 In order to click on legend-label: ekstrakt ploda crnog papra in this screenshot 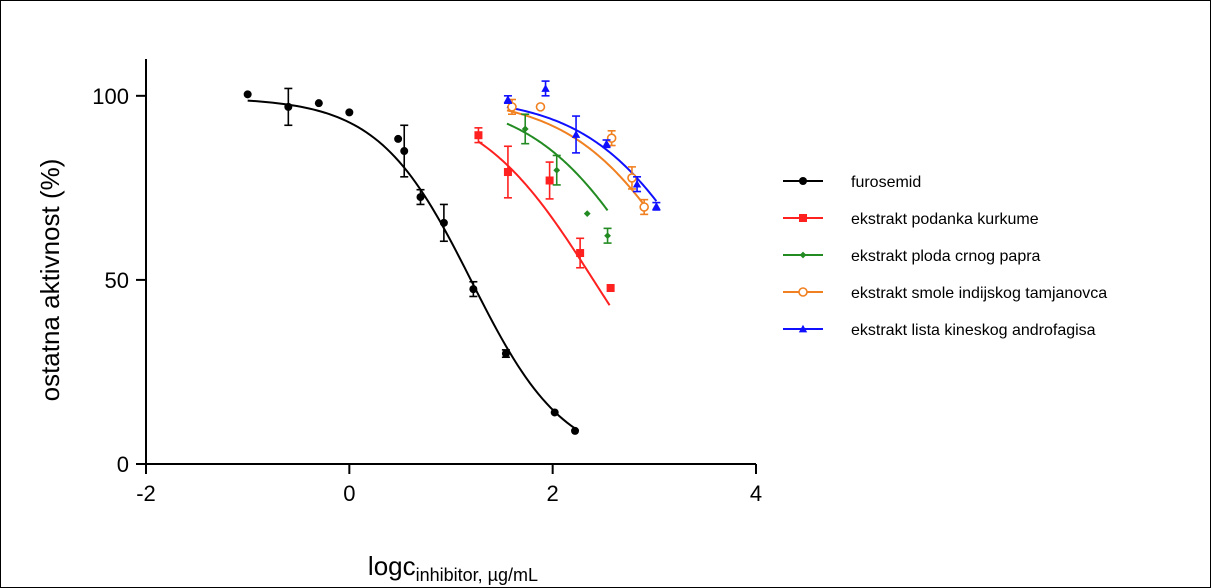, I will do `click(946, 256)`.